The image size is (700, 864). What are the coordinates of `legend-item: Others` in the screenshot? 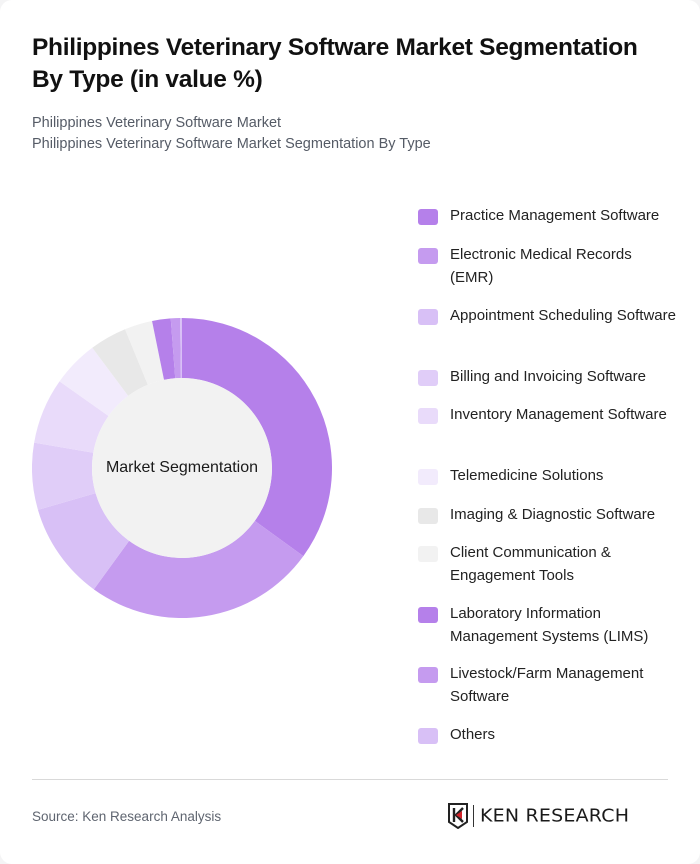 It's located at (548, 734).